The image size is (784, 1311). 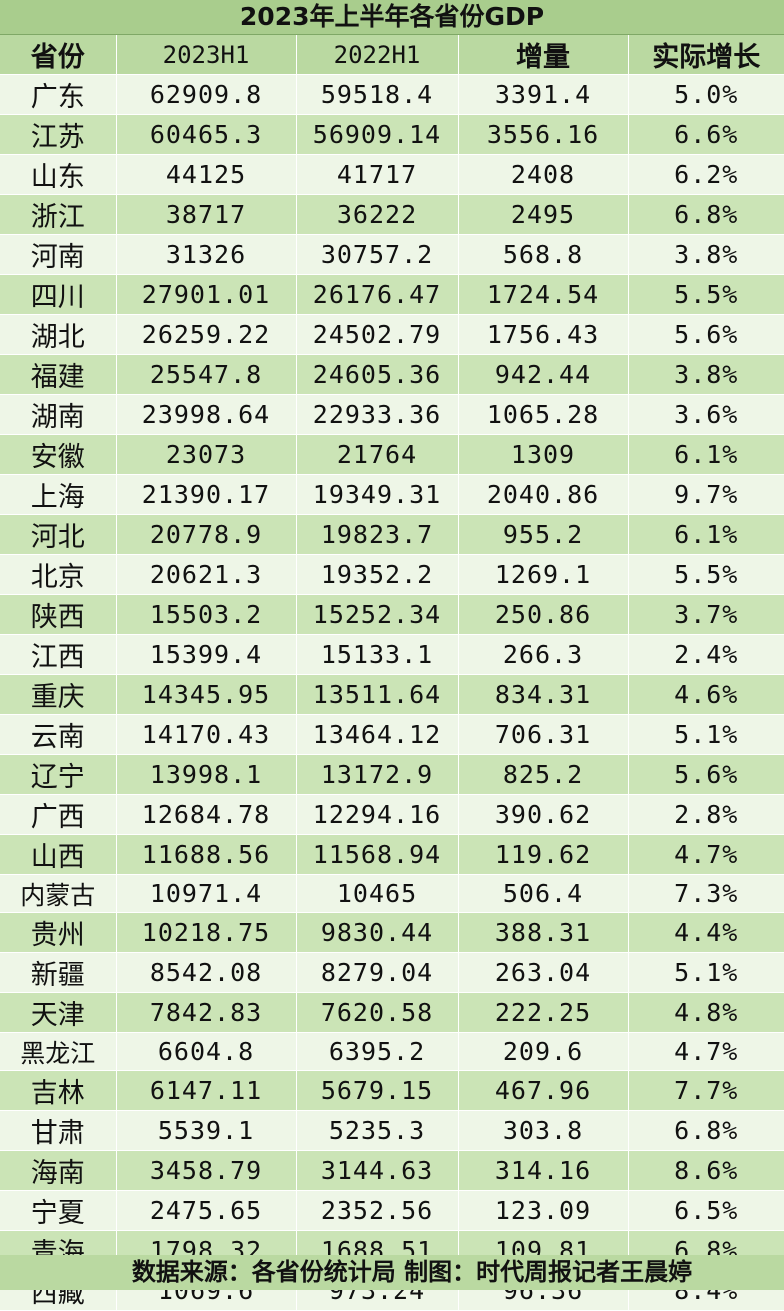 What do you see at coordinates (206, 854) in the screenshot?
I see `gdp-2023h1-cell: 11688.56` at bounding box center [206, 854].